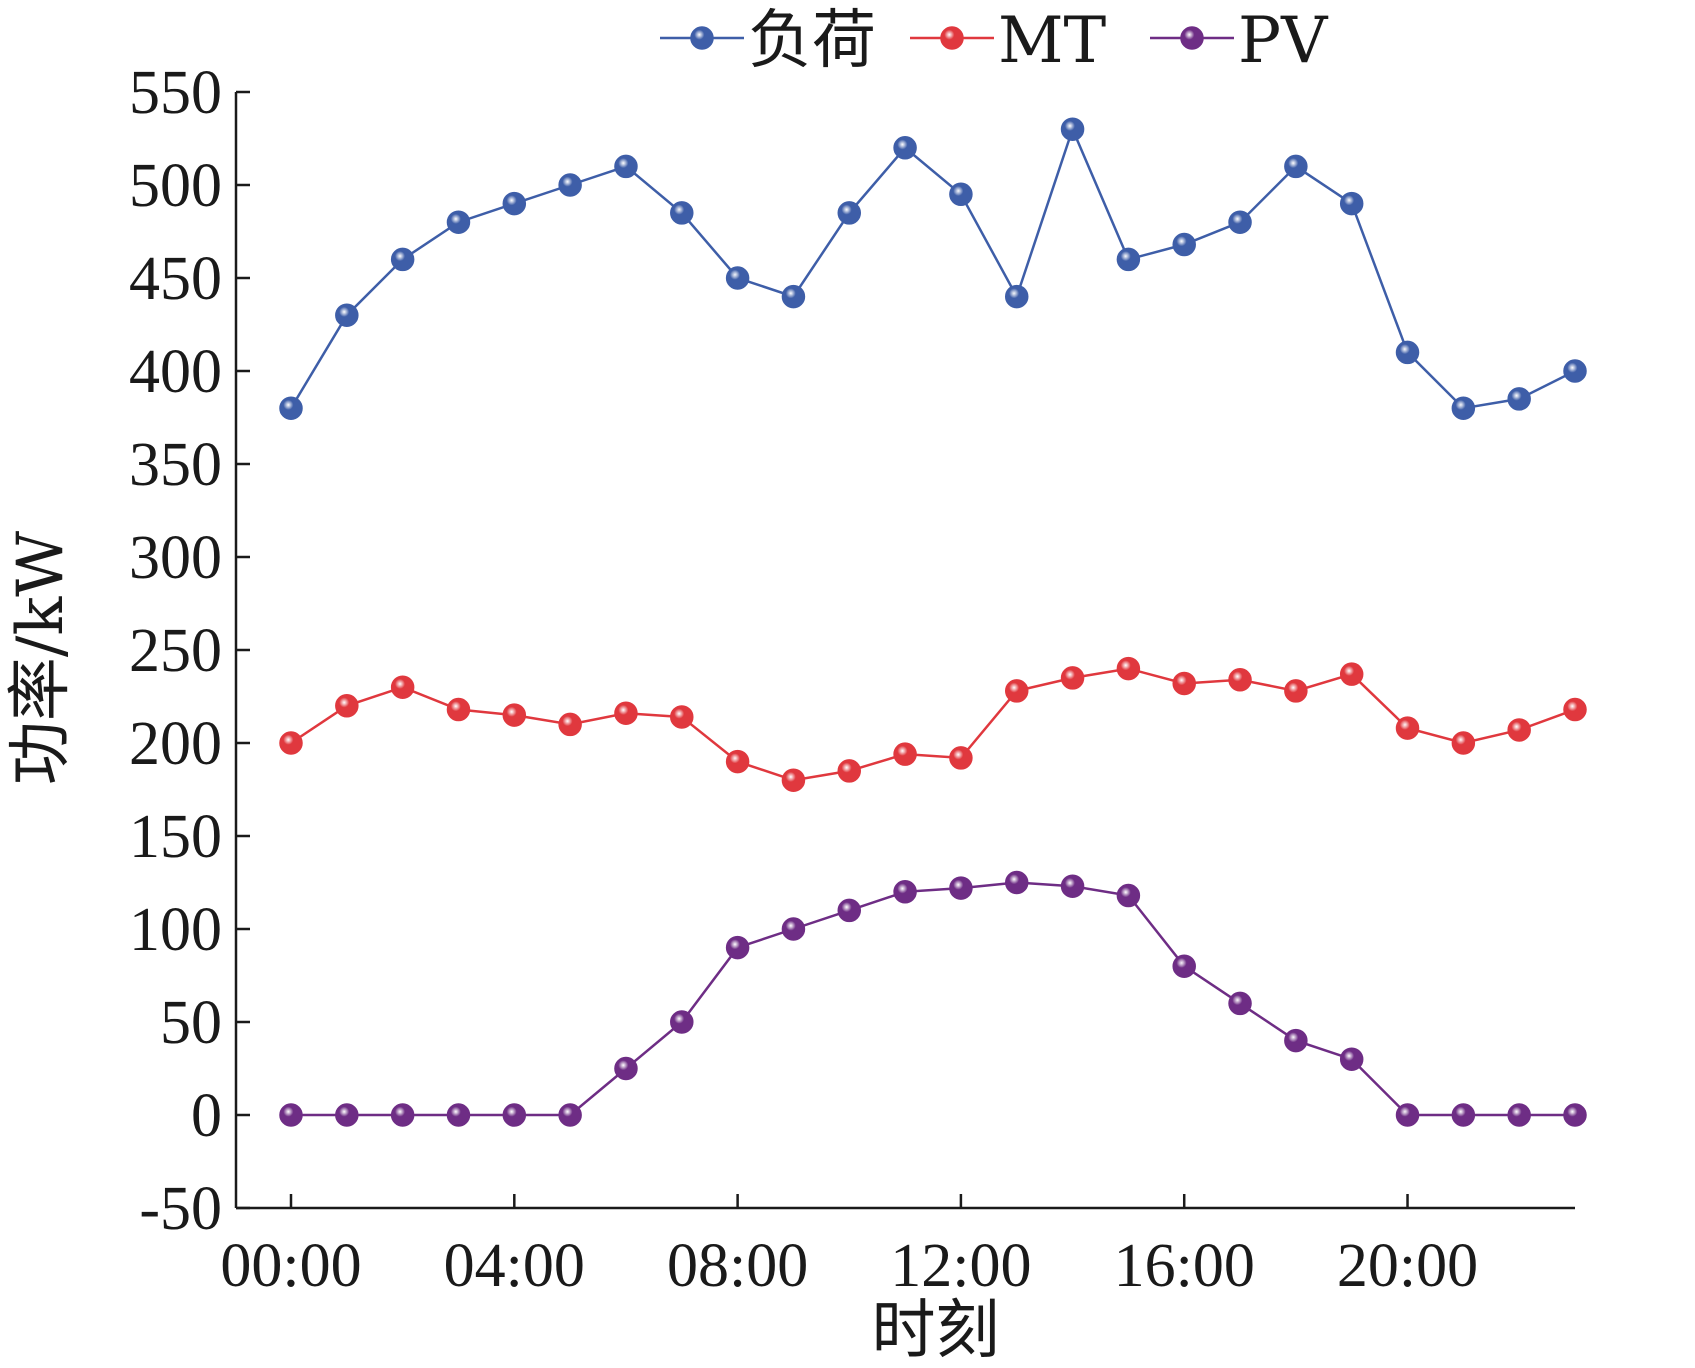 The width and height of the screenshot is (1695, 1368). What do you see at coordinates (514, 1266) in the screenshot?
I see `x-tick-label: 04:00` at bounding box center [514, 1266].